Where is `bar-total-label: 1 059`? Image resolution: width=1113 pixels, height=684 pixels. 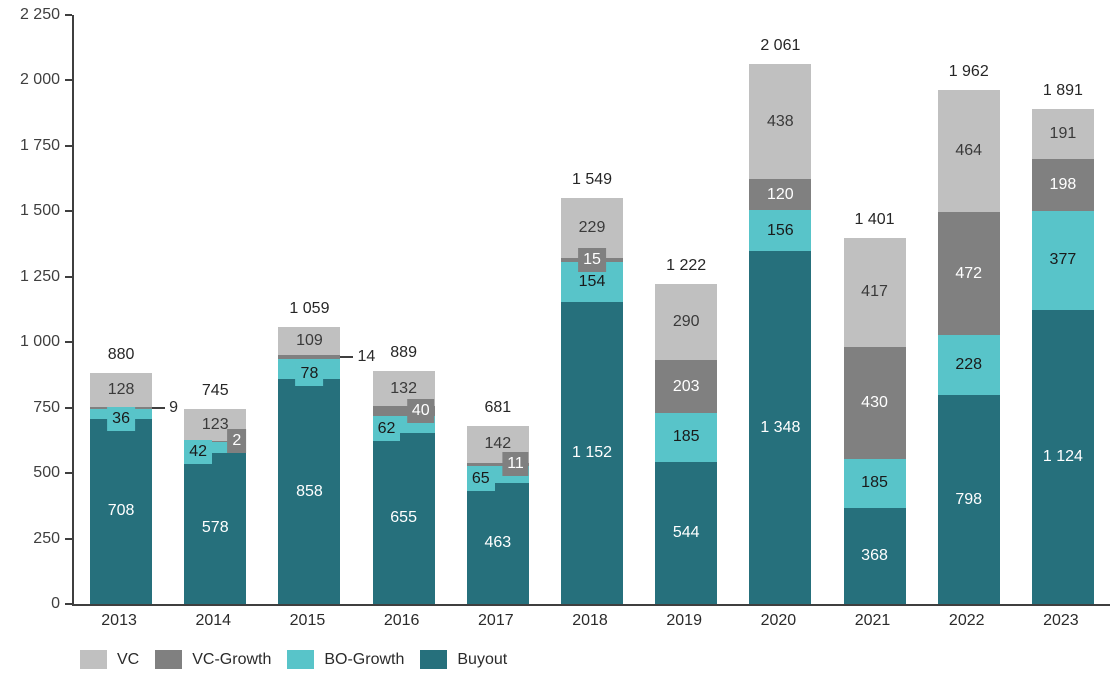
bar-total-label: 1 059 is located at coordinates (309, 308).